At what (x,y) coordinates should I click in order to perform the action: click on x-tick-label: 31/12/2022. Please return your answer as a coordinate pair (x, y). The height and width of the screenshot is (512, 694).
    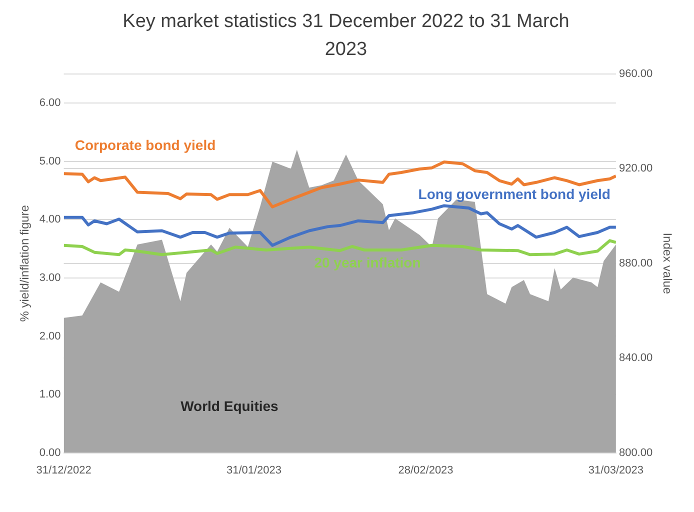
    Looking at the image, I should click on (64, 470).